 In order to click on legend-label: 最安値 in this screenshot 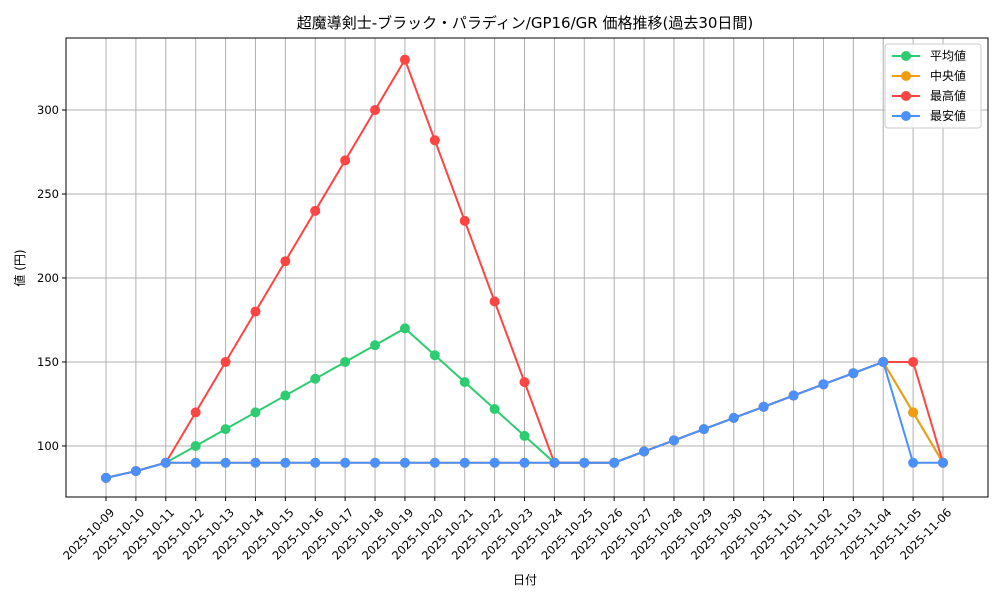, I will do `click(948, 115)`.